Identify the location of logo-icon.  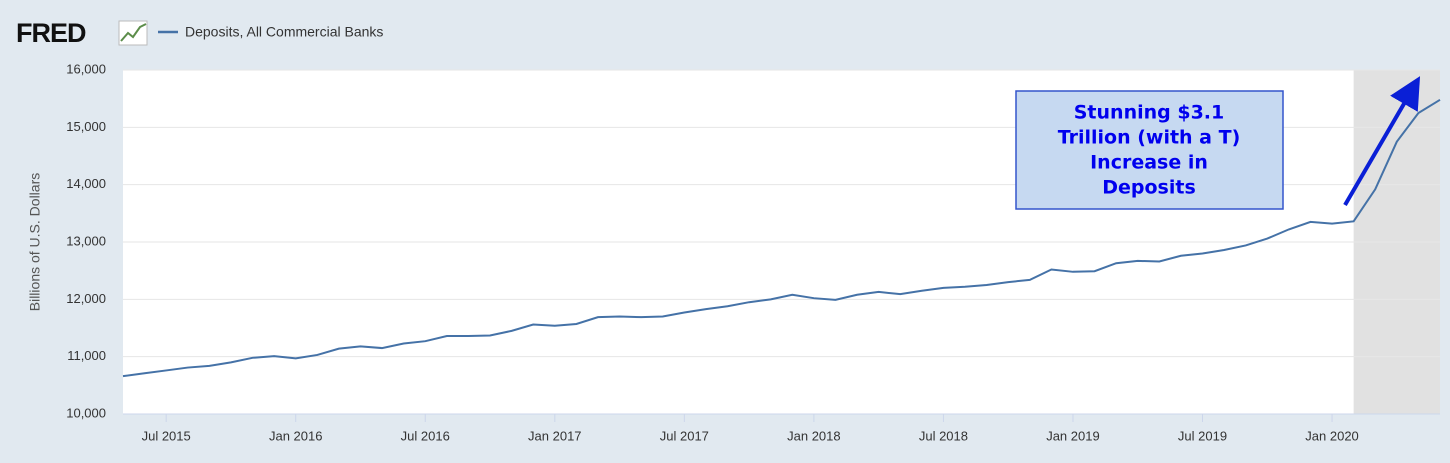
(133, 33).